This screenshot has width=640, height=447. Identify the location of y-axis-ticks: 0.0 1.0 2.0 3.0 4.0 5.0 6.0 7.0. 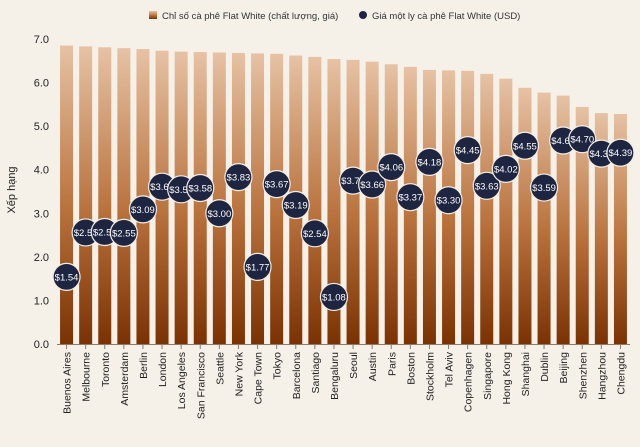
(41, 192).